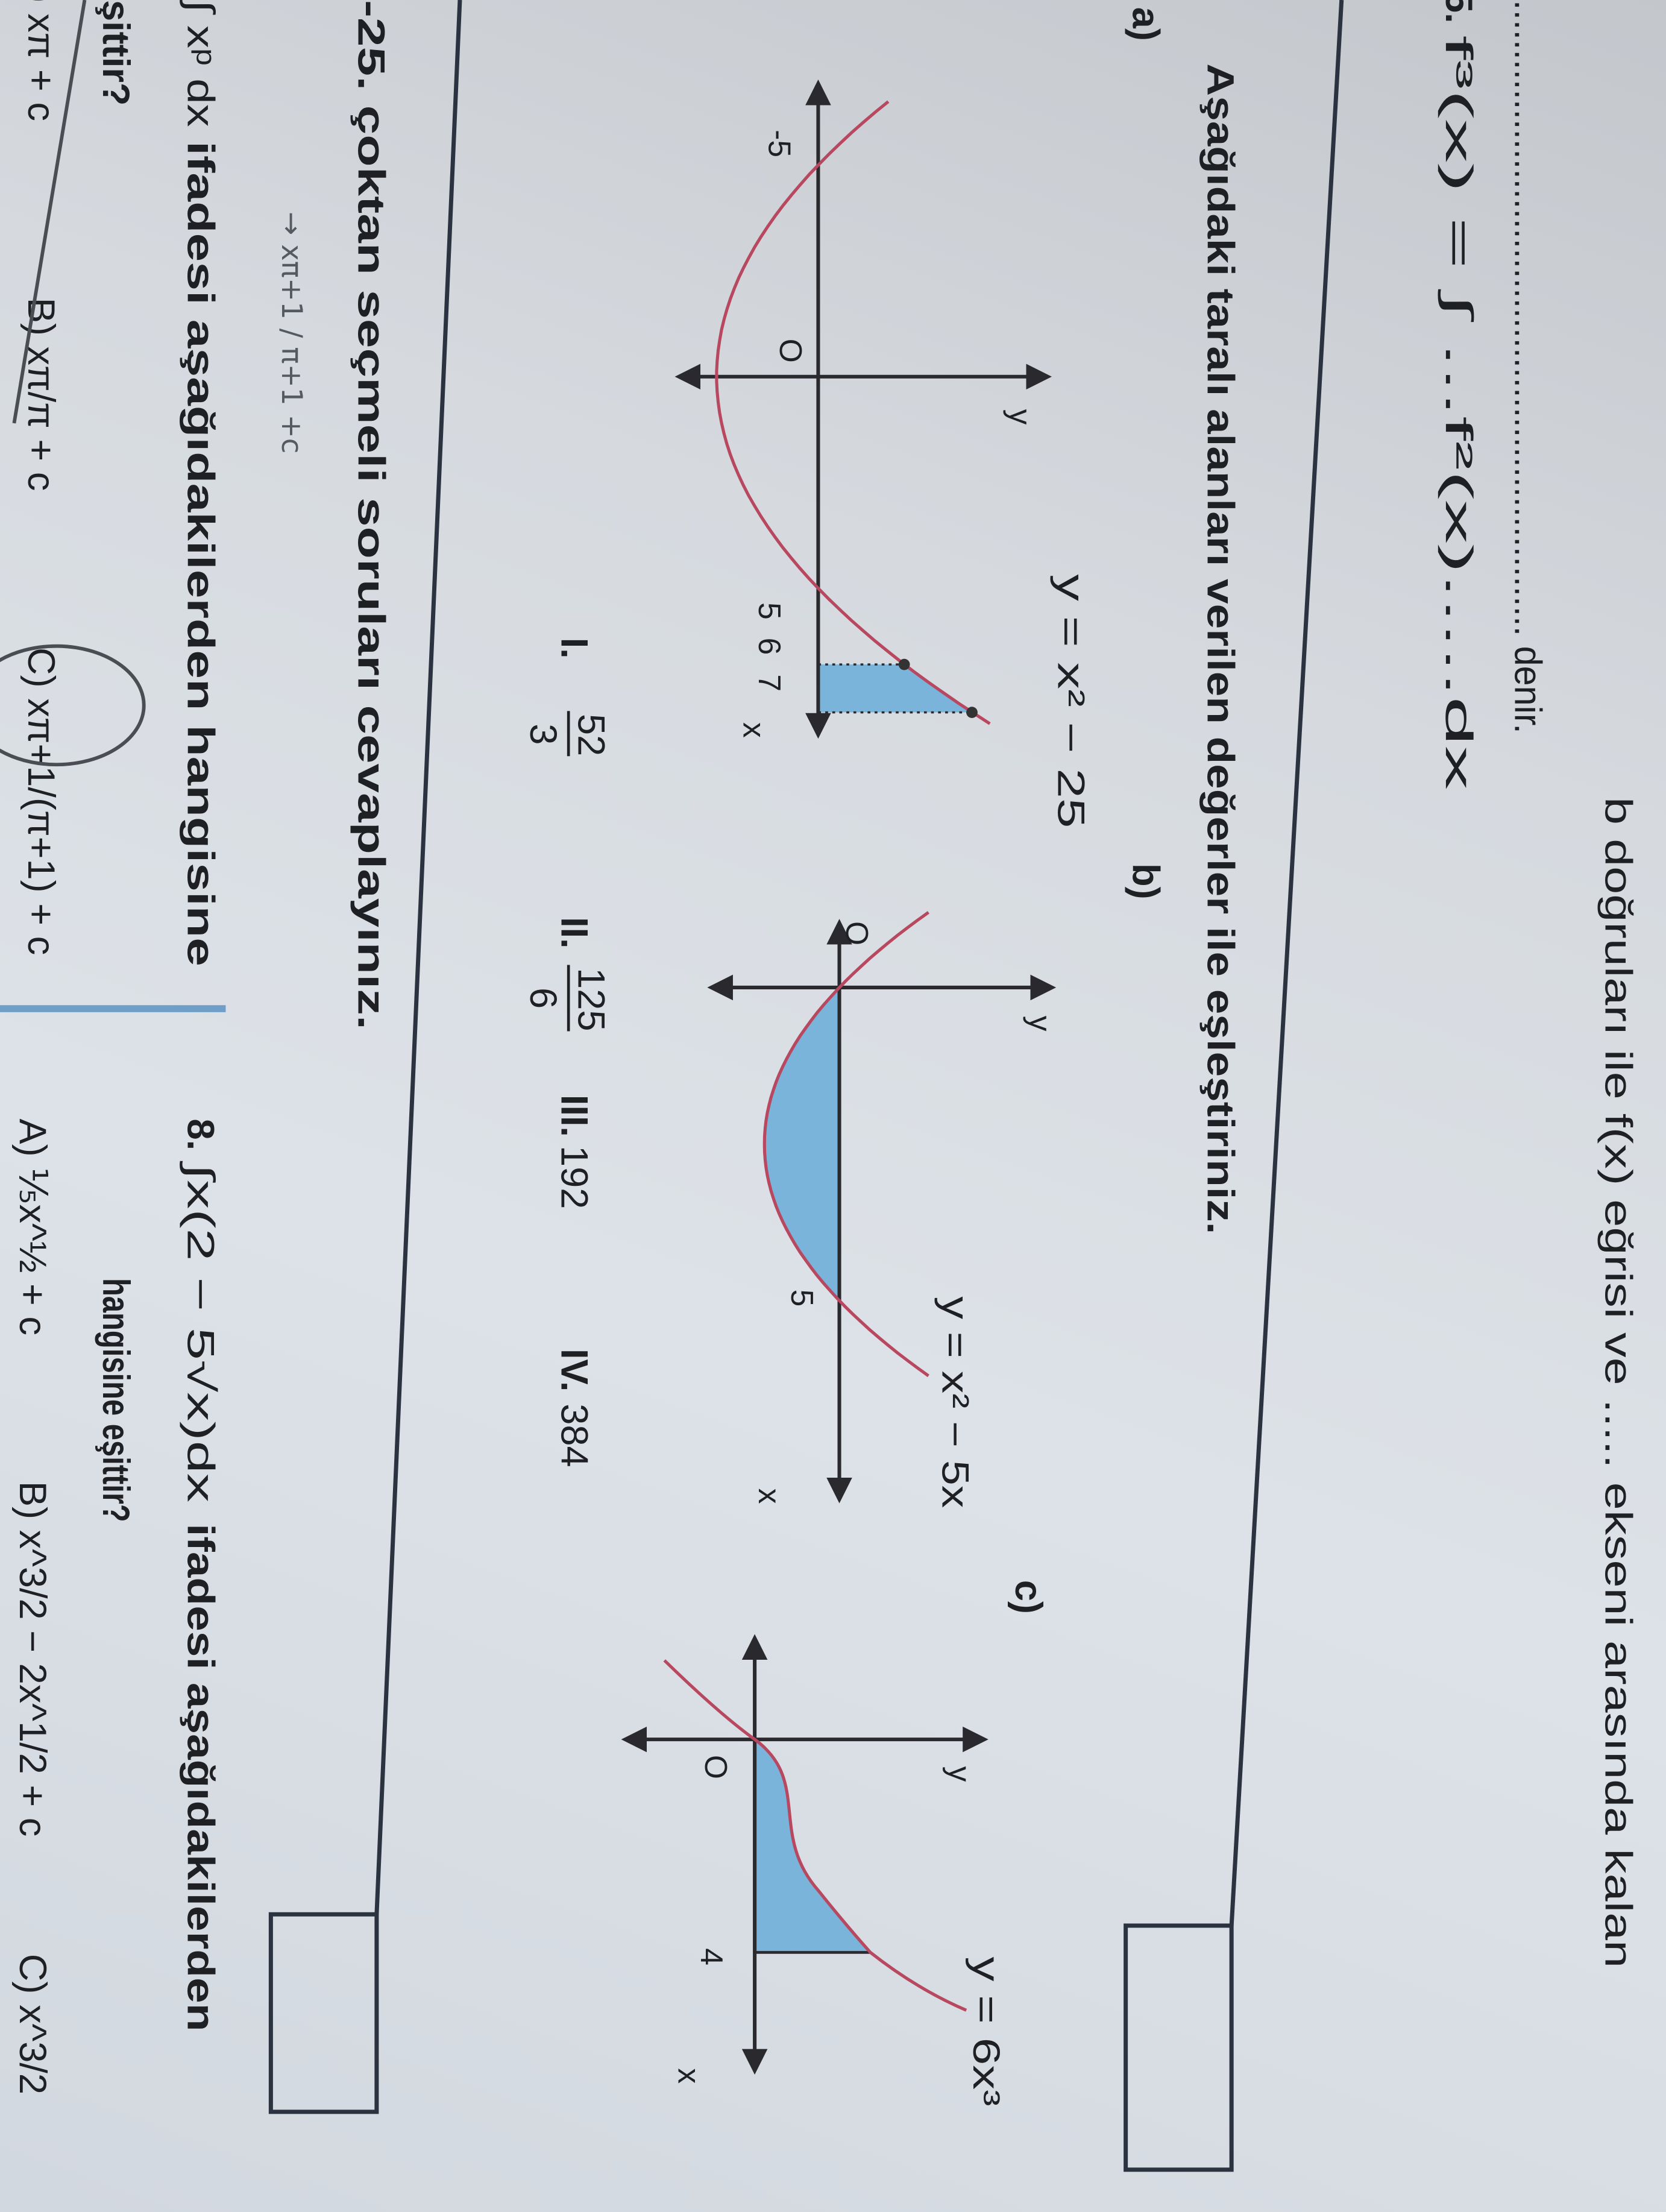  Describe the element at coordinates (200, 63) in the screenshot. I see `q7-integral: ∫ xᵖ dx` at that location.